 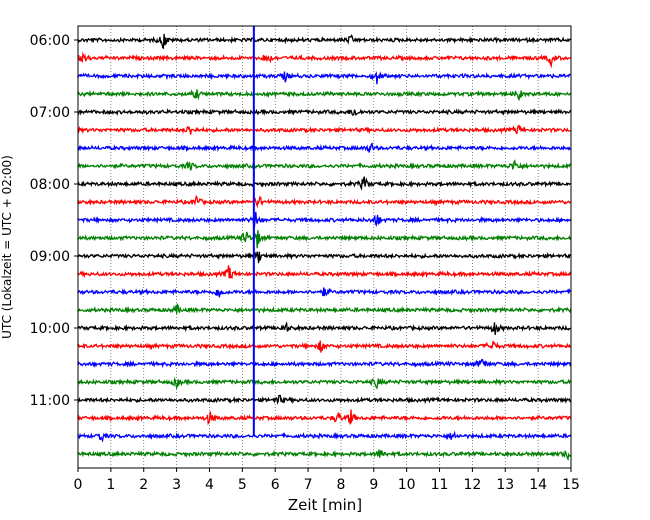 What do you see at coordinates (407, 485) in the screenshot?
I see `x-tick-label: 10` at bounding box center [407, 485].